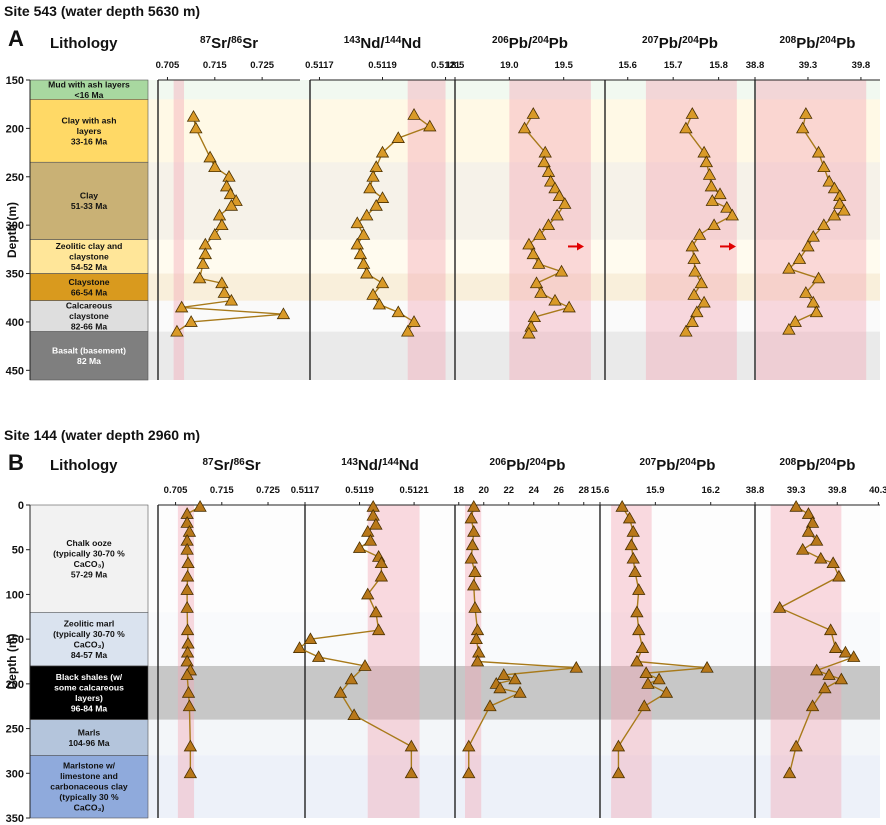 The image size is (886, 825). What do you see at coordinates (680, 44) in the screenshot?
I see `isotope-header: 207Pb/204Pb` at bounding box center [680, 44].